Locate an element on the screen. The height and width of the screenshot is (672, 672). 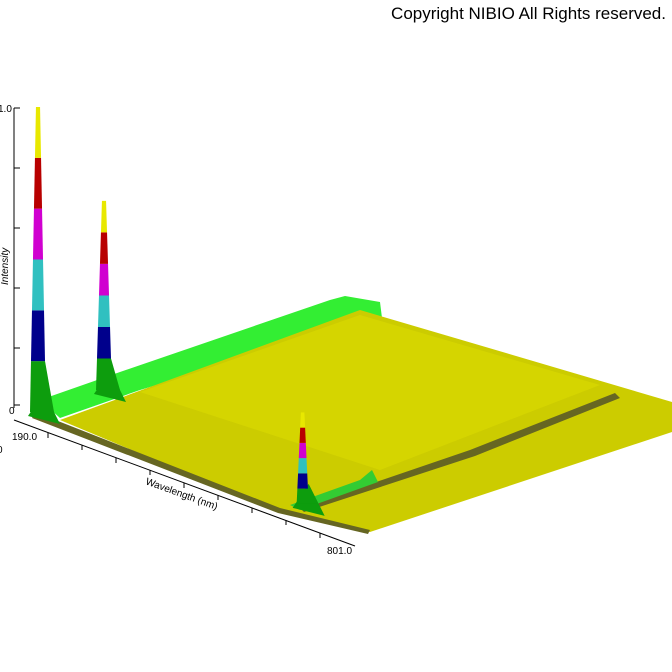
x-tick-end: 801.0 is located at coordinates (339, 551).